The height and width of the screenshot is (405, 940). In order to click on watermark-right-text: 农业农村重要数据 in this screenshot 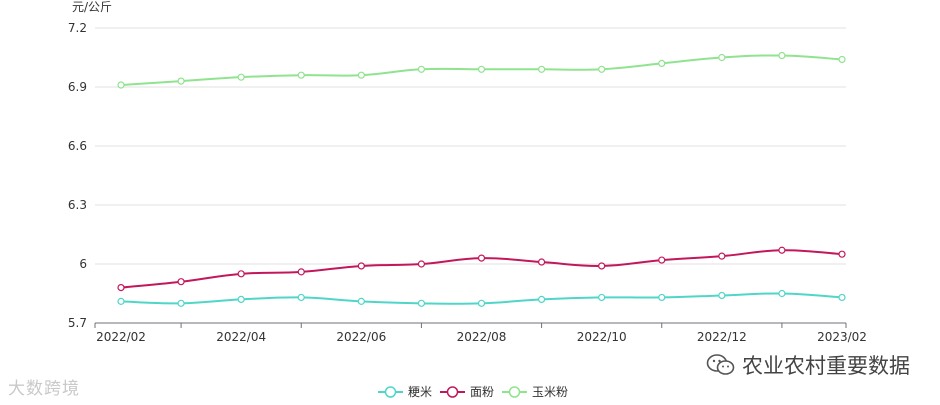, I will do `click(826, 366)`.